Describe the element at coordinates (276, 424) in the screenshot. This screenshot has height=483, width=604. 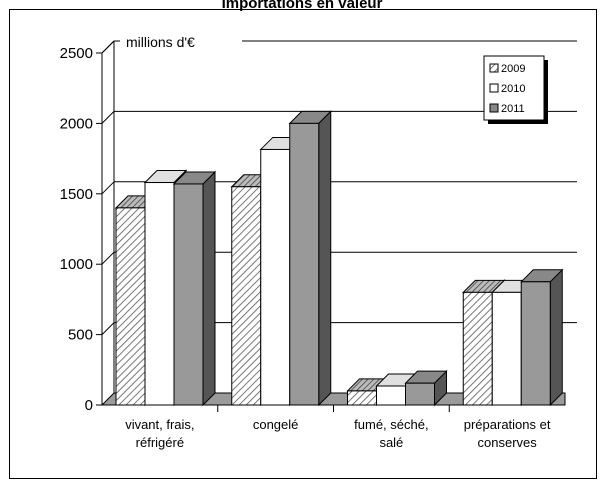
I see `category-label: congelé` at that location.